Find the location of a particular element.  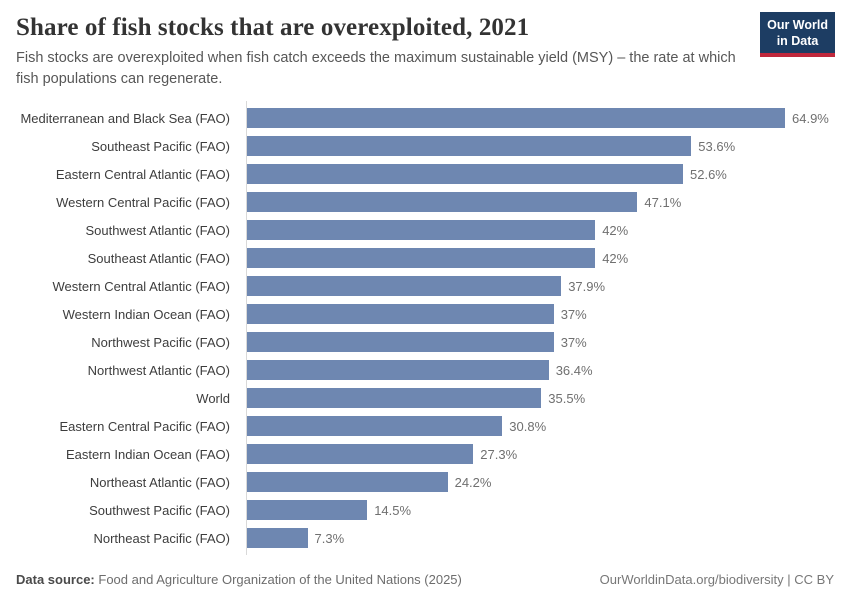

value-label: 7.3% is located at coordinates (329, 538).